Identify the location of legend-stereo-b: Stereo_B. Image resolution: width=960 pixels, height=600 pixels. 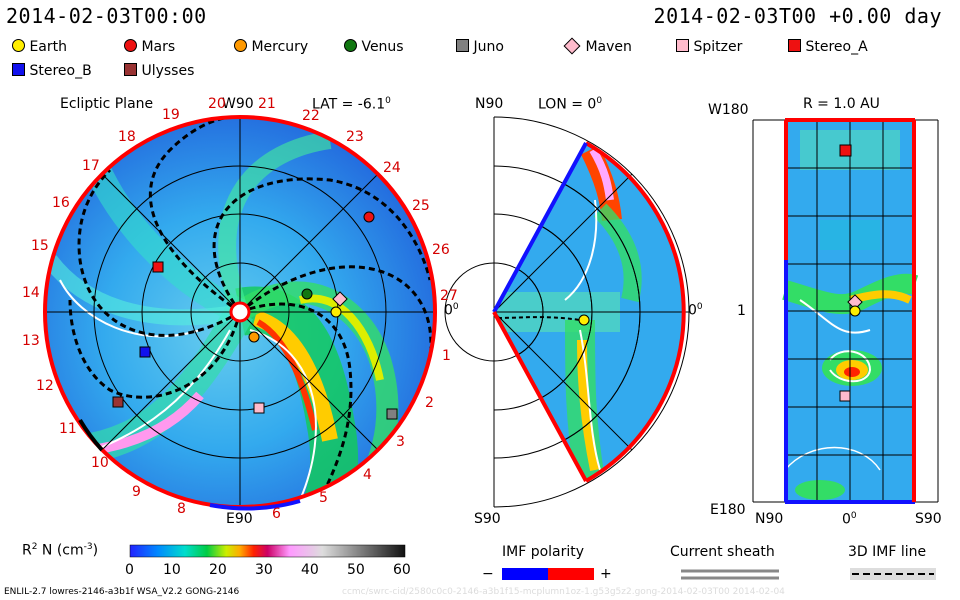
(52, 71).